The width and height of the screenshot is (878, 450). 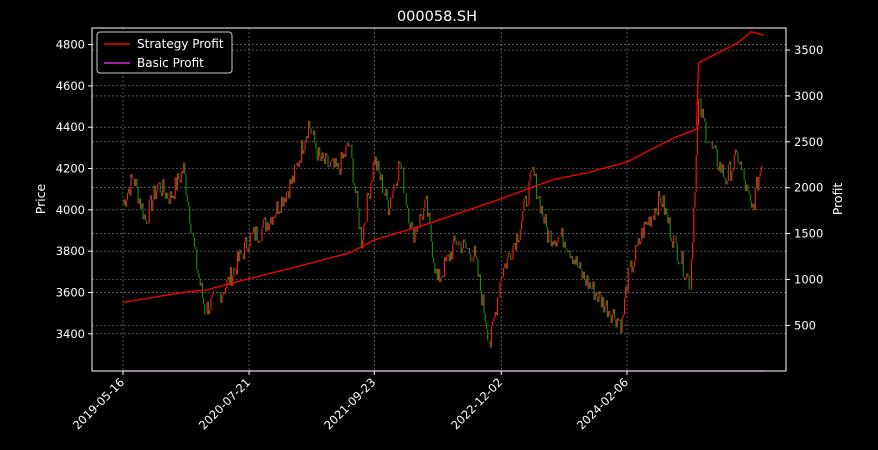 I want to click on y2-tick-label: 3500, so click(x=808, y=50).